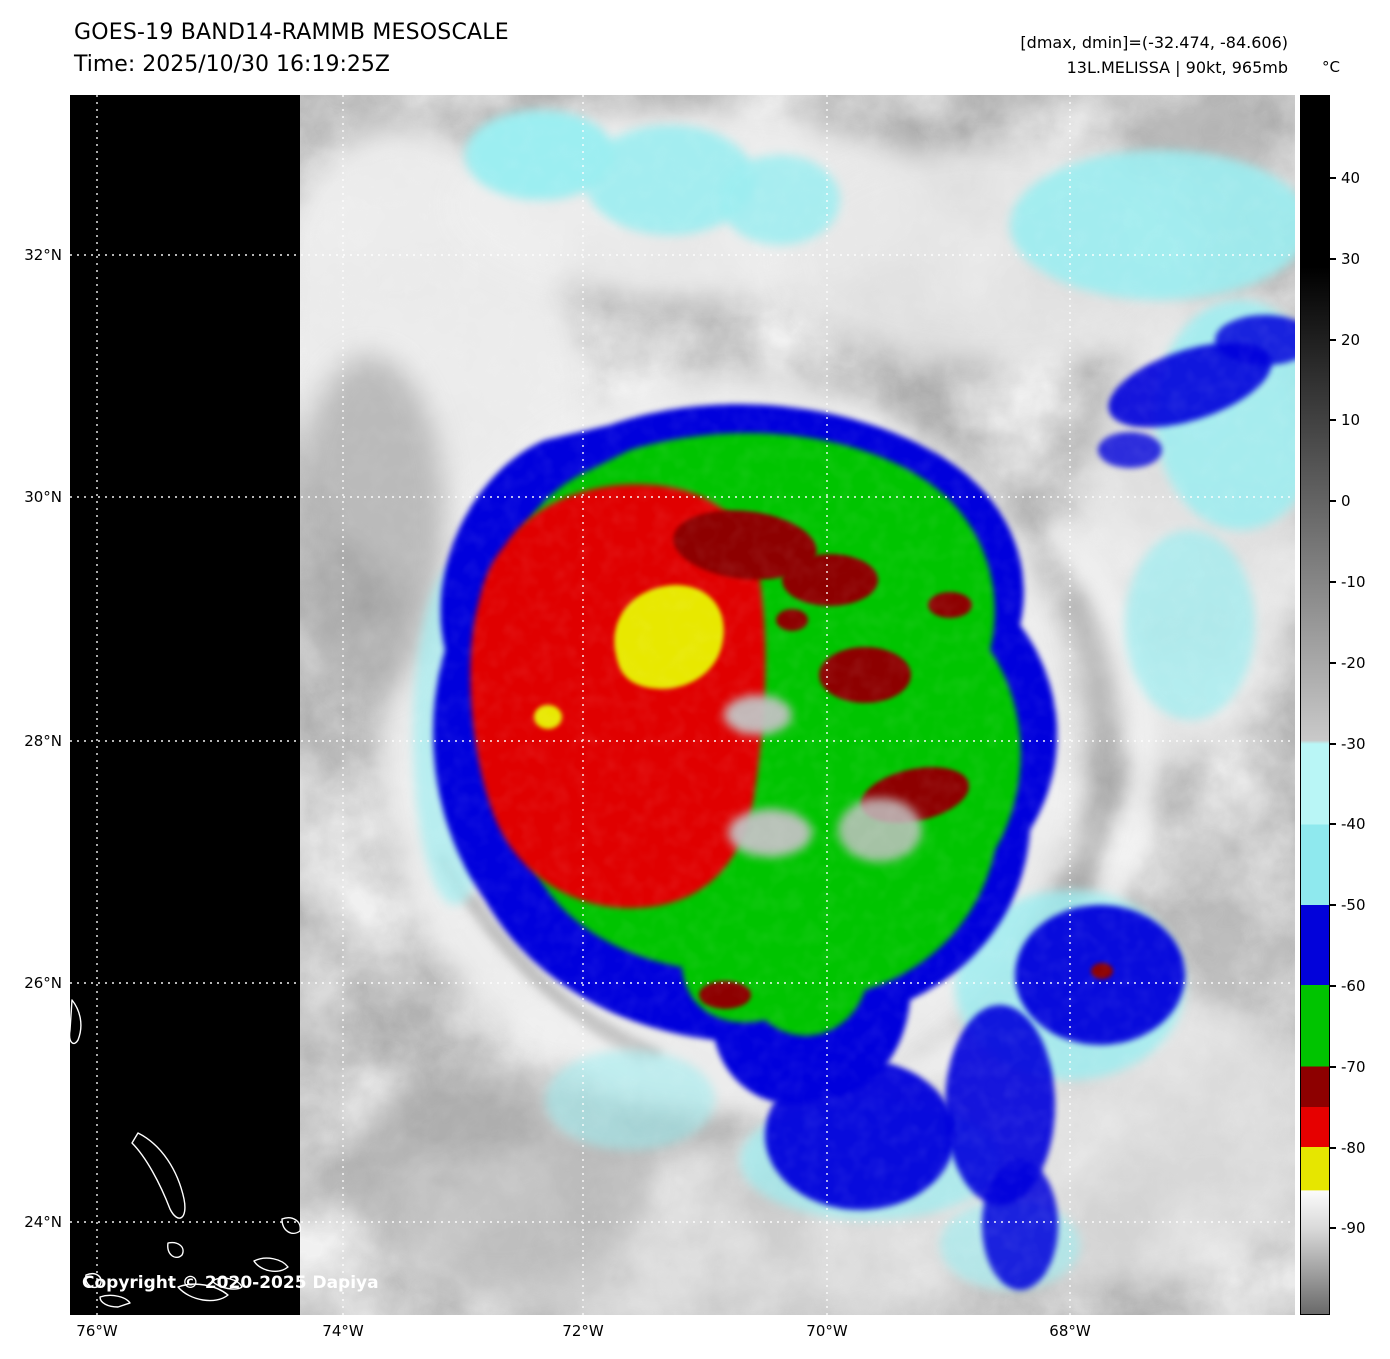 This screenshot has height=1359, width=1390. What do you see at coordinates (1353, 1148) in the screenshot?
I see `colorbar-label-neg80: -80` at bounding box center [1353, 1148].